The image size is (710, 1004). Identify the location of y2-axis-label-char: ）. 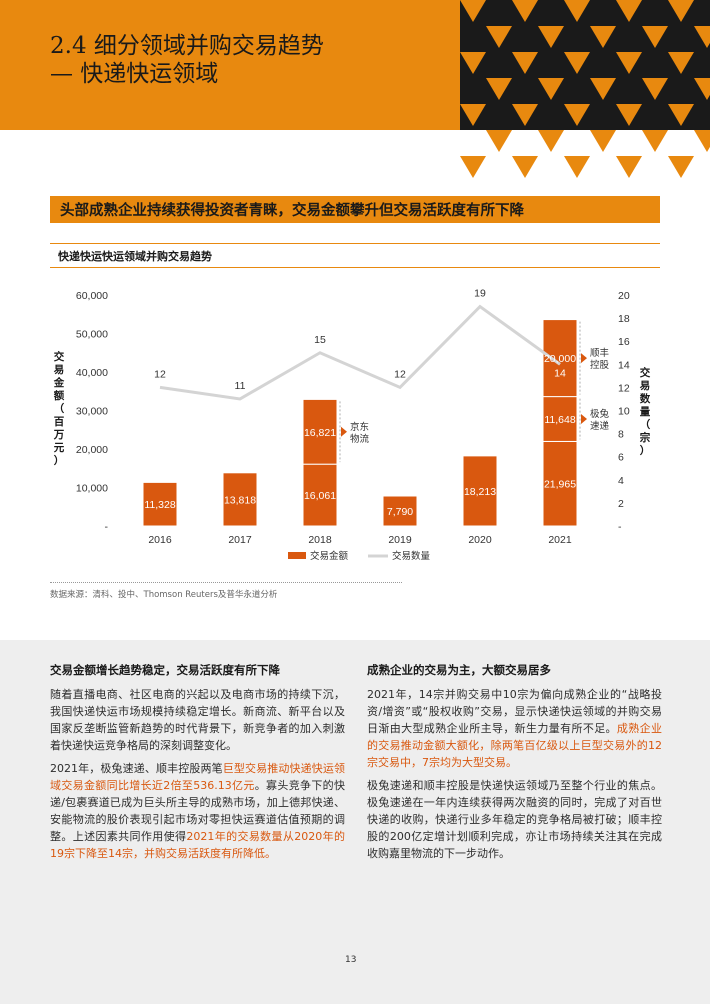
(645, 450).